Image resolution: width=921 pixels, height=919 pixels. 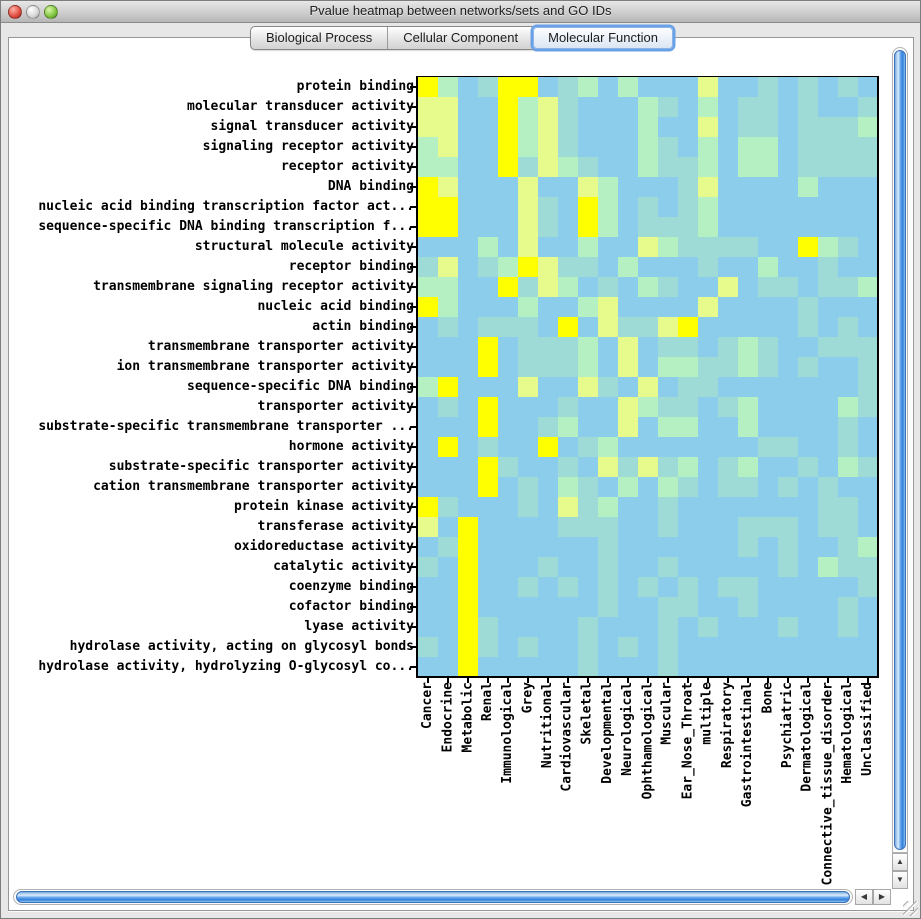 I want to click on horizontal-scrollbar-thumb, so click(x=433, y=897).